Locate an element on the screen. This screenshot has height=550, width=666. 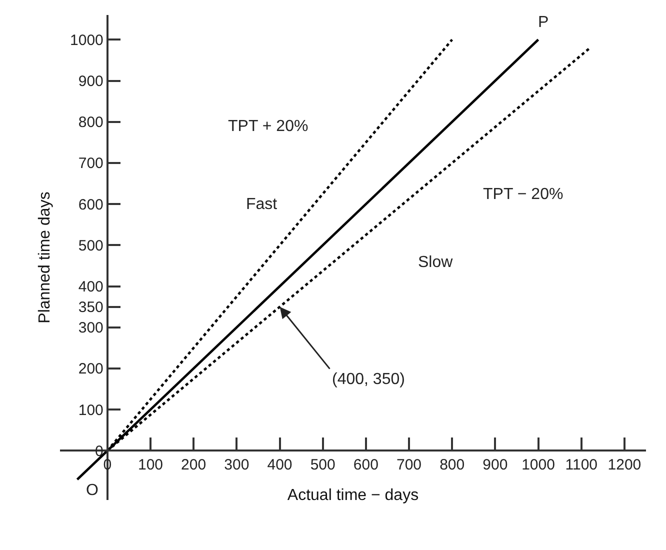
x-tick-label: 900 is located at coordinates (495, 465).